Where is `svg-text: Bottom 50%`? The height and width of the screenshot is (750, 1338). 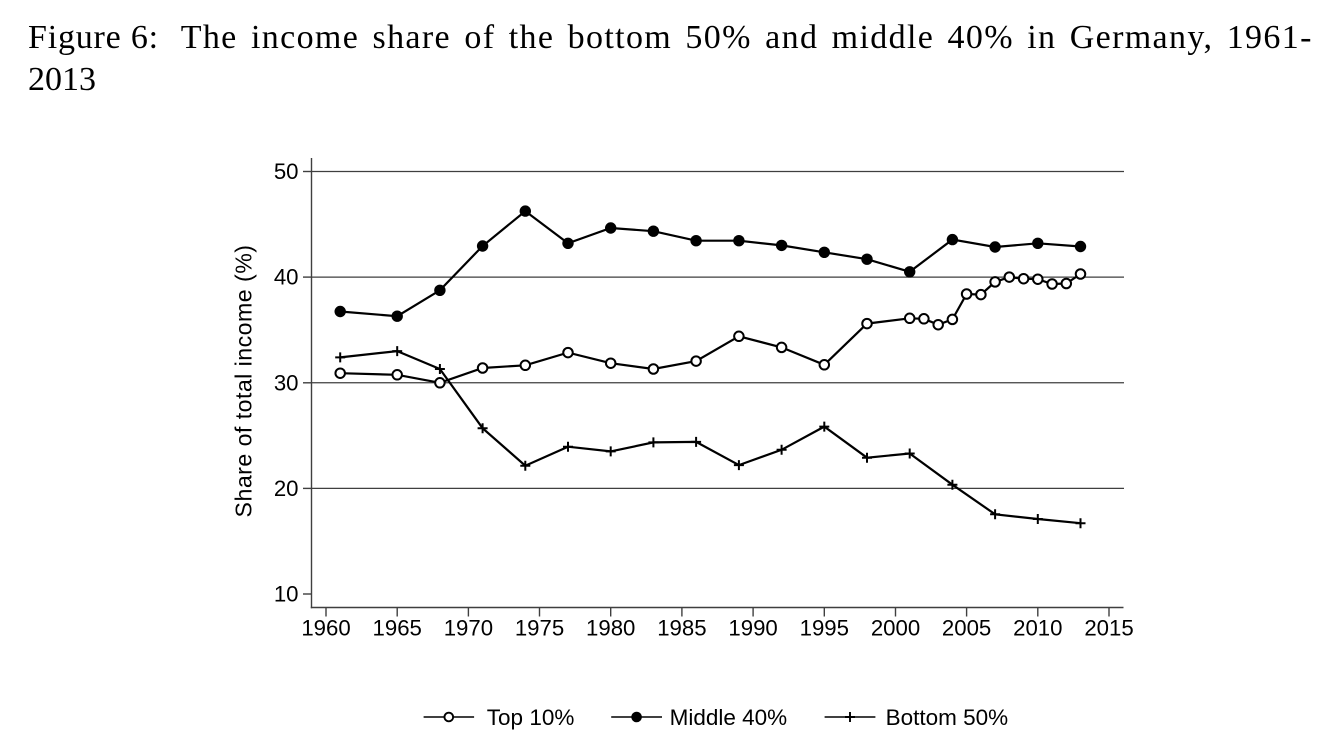
svg-text: Bottom 50% is located at coordinates (947, 717).